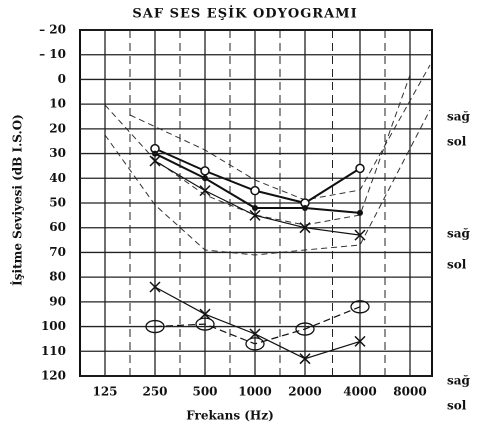 Image resolution: width=481 pixels, height=433 pixels. What do you see at coordinates (62, 79) in the screenshot?
I see `y-tick-label: 0` at bounding box center [62, 79].